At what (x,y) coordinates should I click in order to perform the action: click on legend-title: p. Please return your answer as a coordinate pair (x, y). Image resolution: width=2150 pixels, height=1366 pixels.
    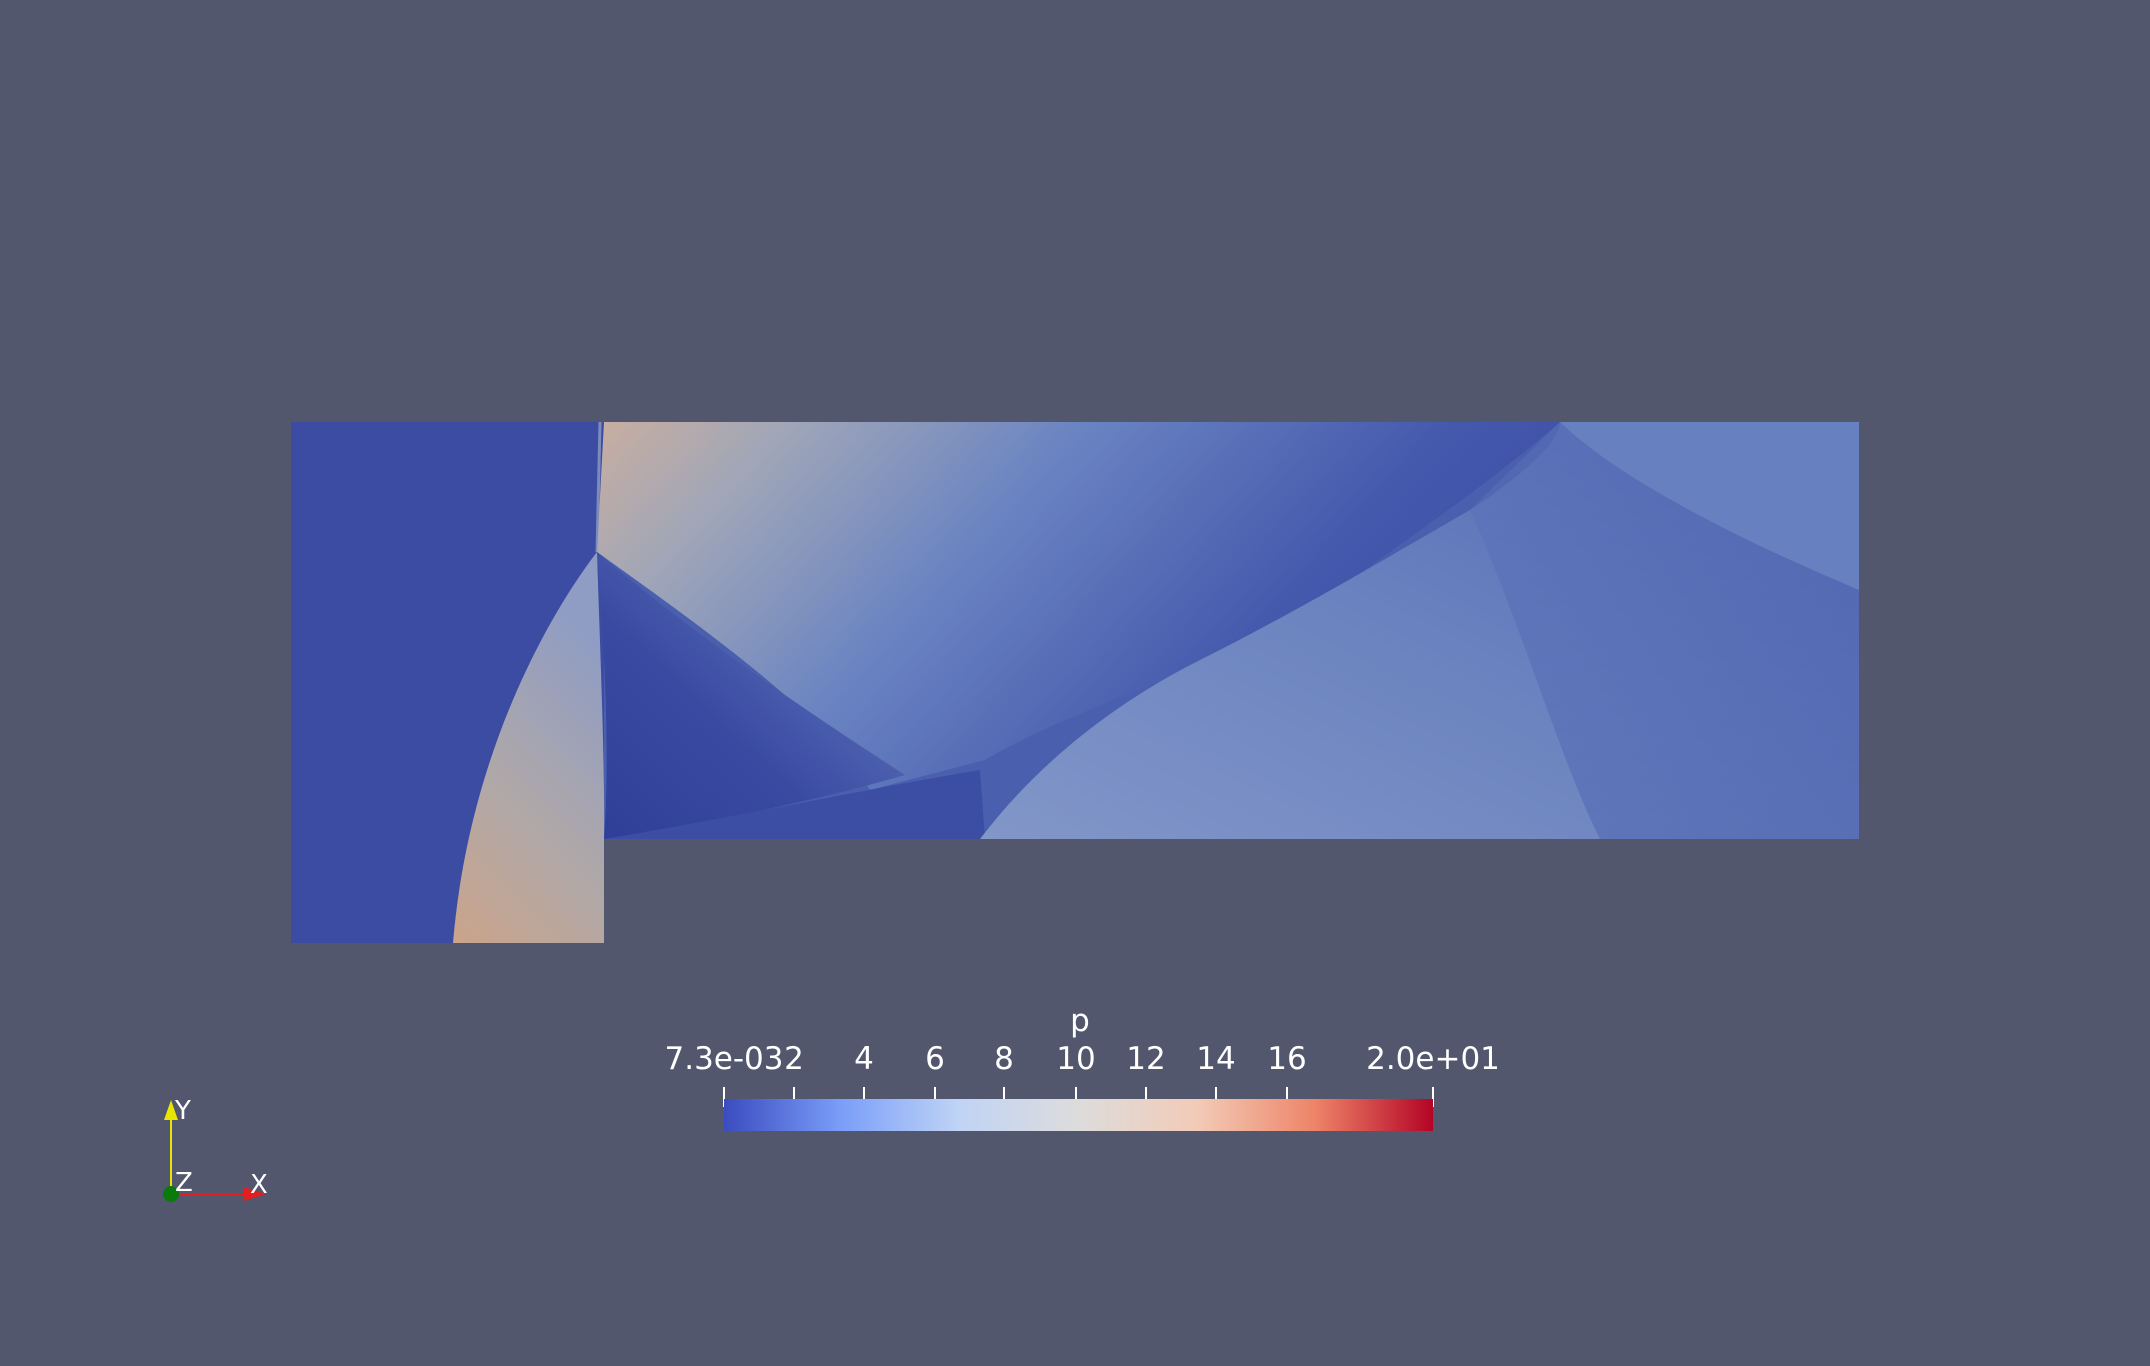
    Looking at the image, I should click on (1080, 1021).